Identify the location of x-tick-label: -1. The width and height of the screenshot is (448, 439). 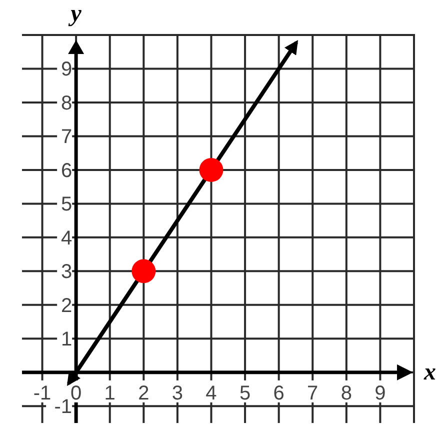
(42, 393).